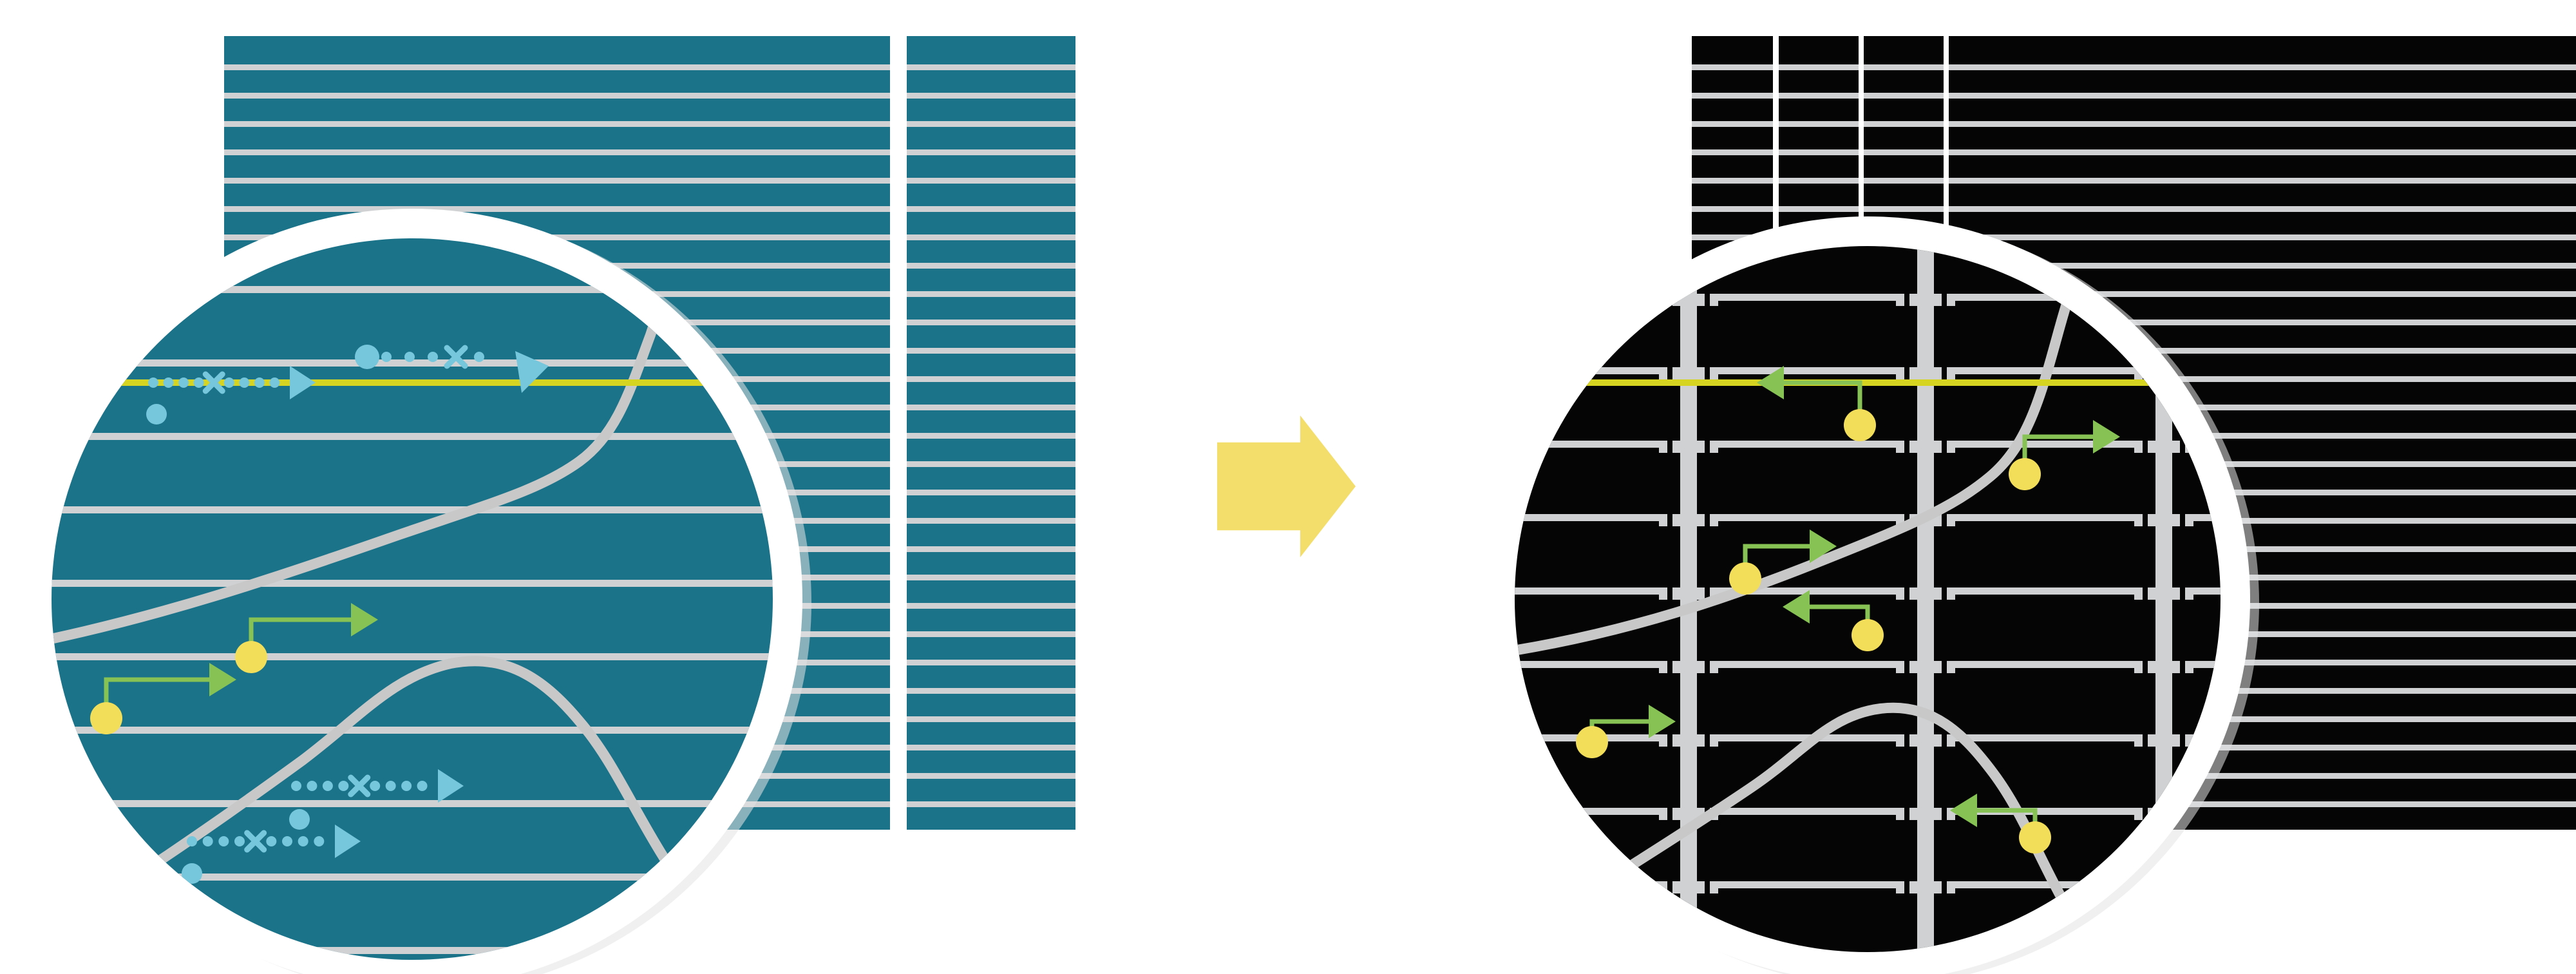 The width and height of the screenshot is (2576, 974). Describe the element at coordinates (1287, 486) in the screenshot. I see `transition-arrow-icon` at that location.